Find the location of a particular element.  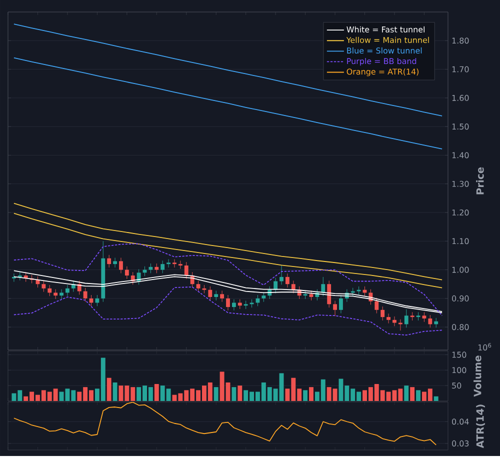

y-axis-title: Price is located at coordinates (480, 180).